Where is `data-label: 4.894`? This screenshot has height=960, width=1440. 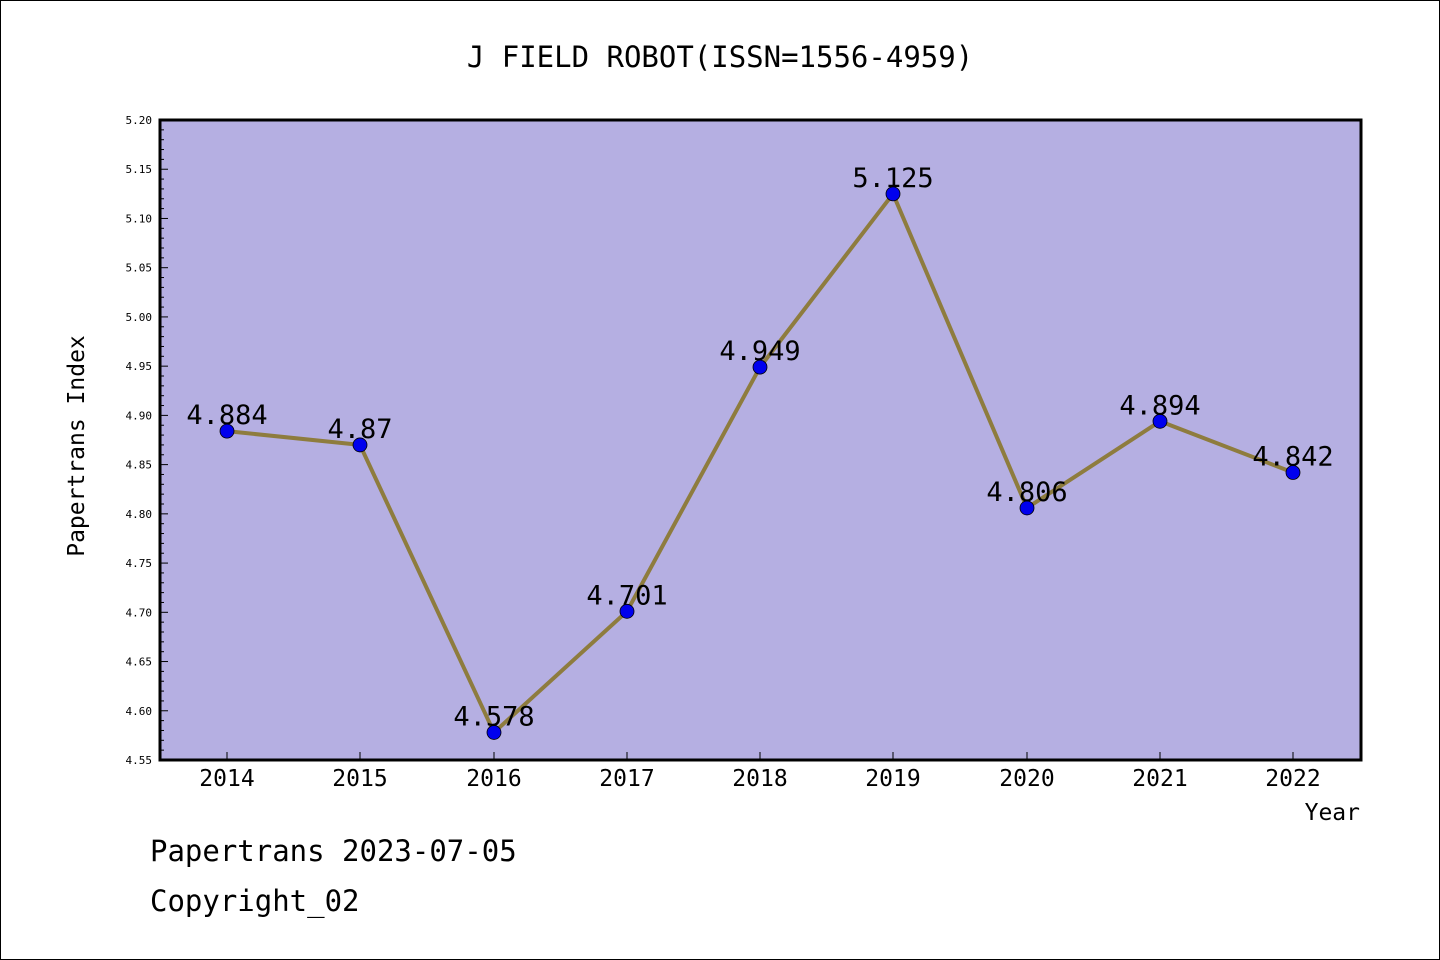
data-label: 4.894 is located at coordinates (1159, 405).